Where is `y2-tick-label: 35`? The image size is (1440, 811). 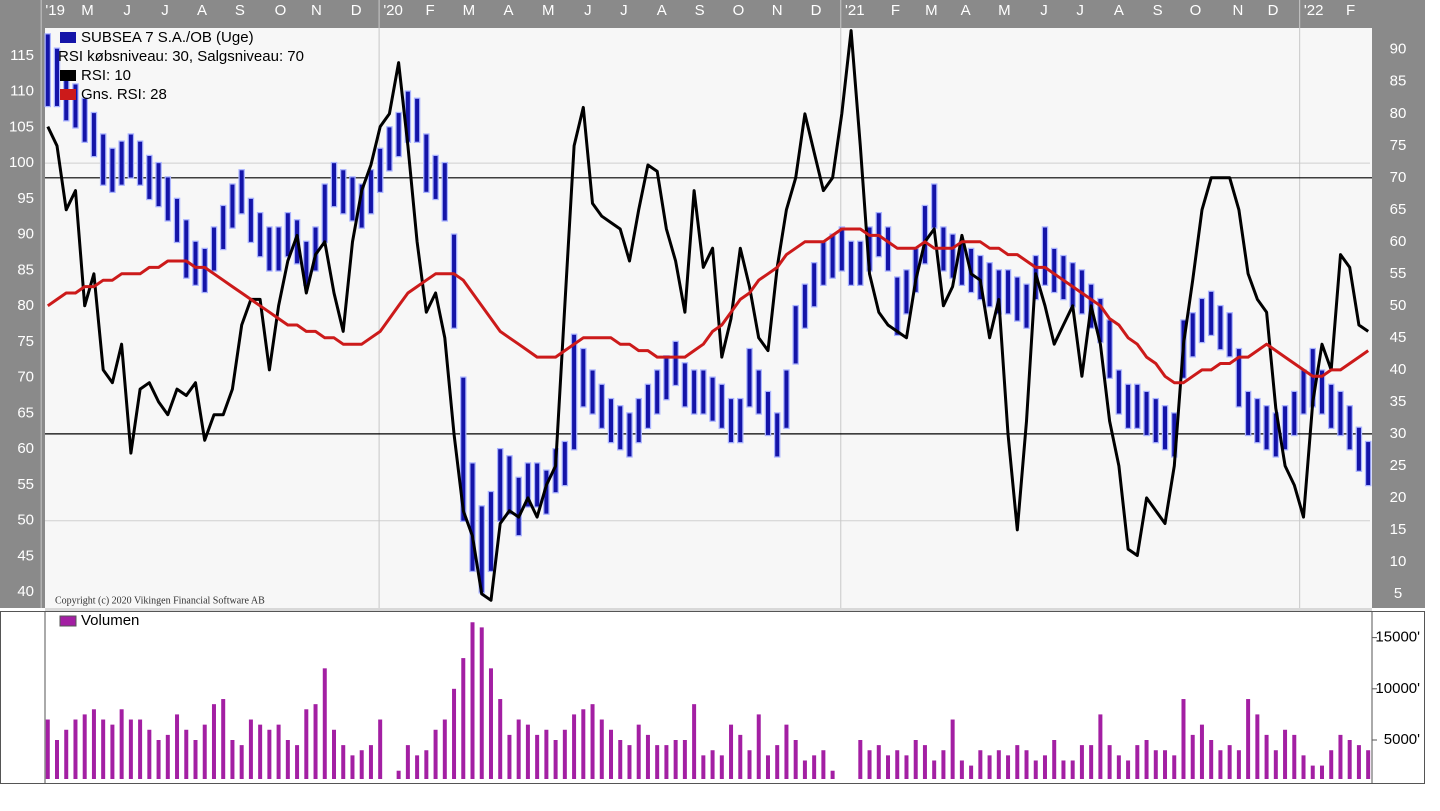 y2-tick-label: 35 is located at coordinates (1398, 401).